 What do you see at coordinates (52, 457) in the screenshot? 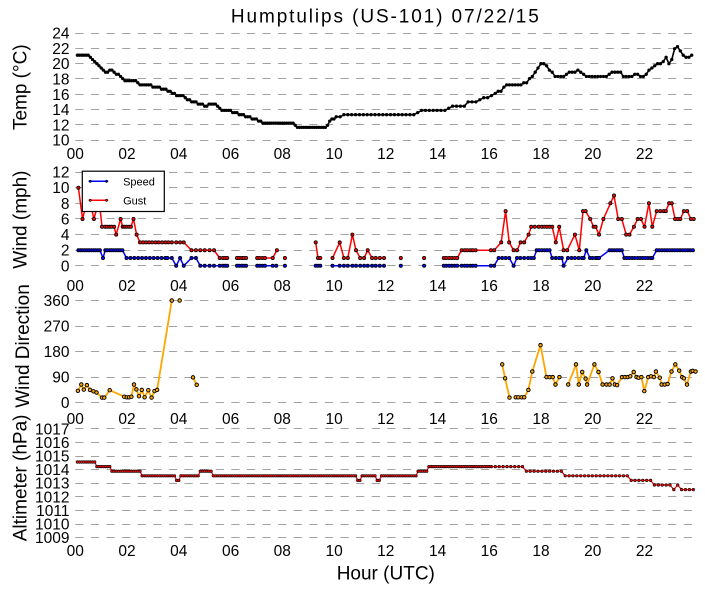
I see `svg-text: 1015` at bounding box center [52, 457].